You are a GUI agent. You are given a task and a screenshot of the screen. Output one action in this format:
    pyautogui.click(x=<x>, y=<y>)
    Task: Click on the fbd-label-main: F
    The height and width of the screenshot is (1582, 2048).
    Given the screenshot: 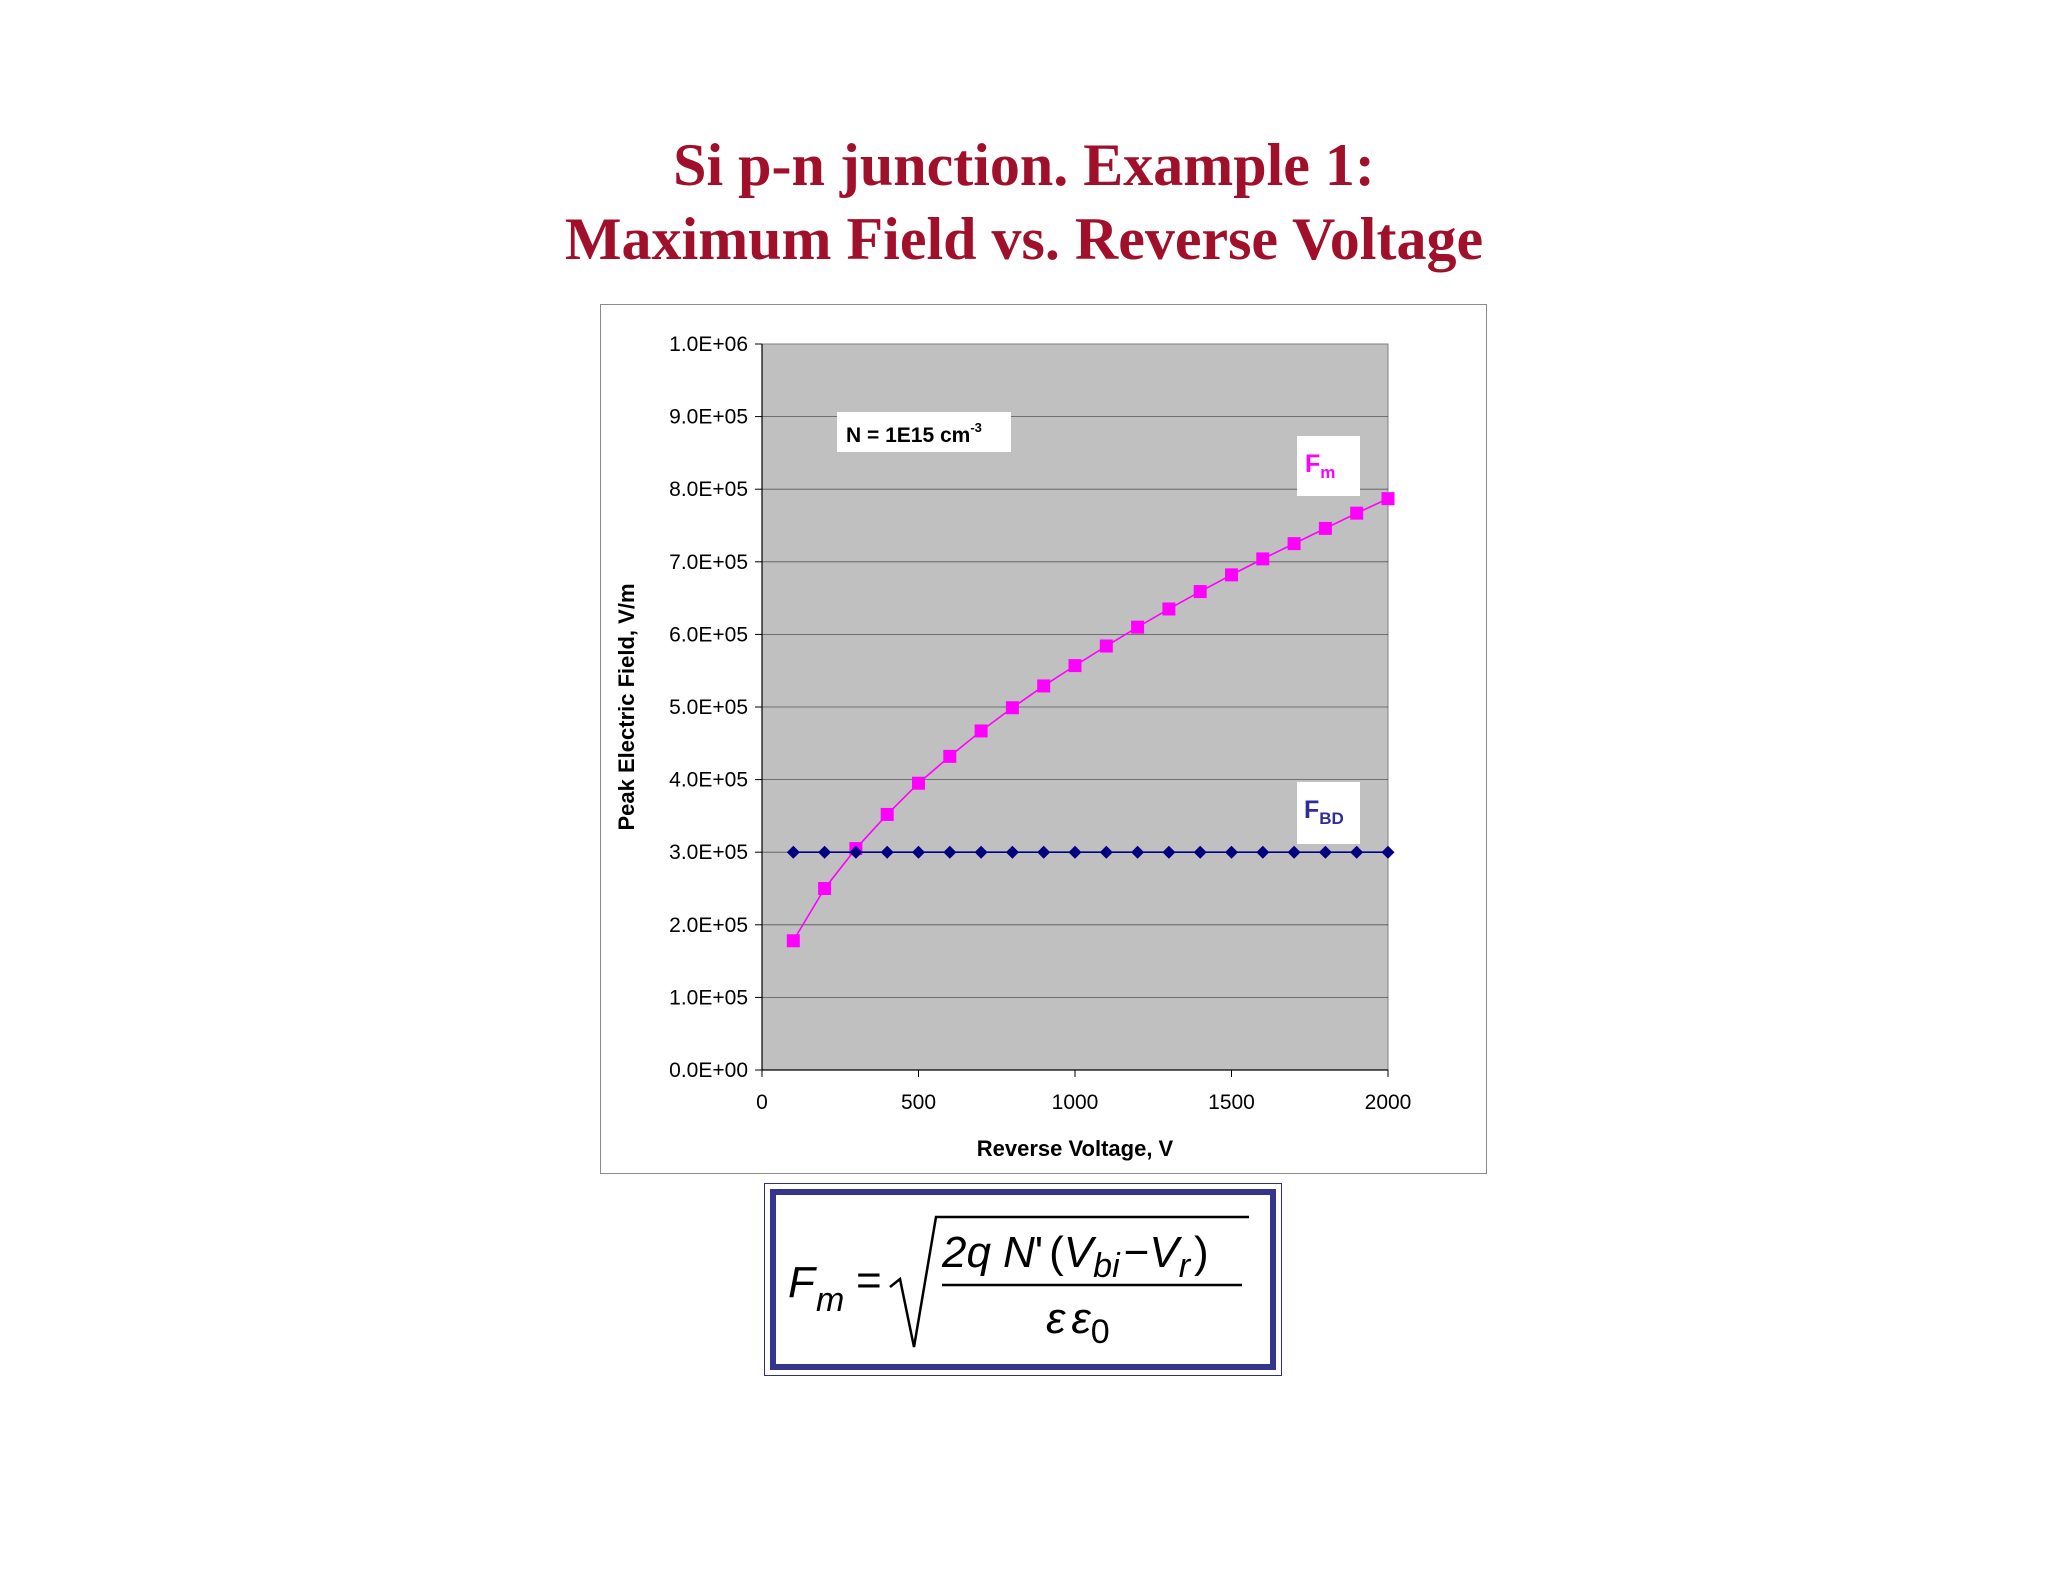 What is the action you would take?
    pyautogui.click(x=1311, y=810)
    